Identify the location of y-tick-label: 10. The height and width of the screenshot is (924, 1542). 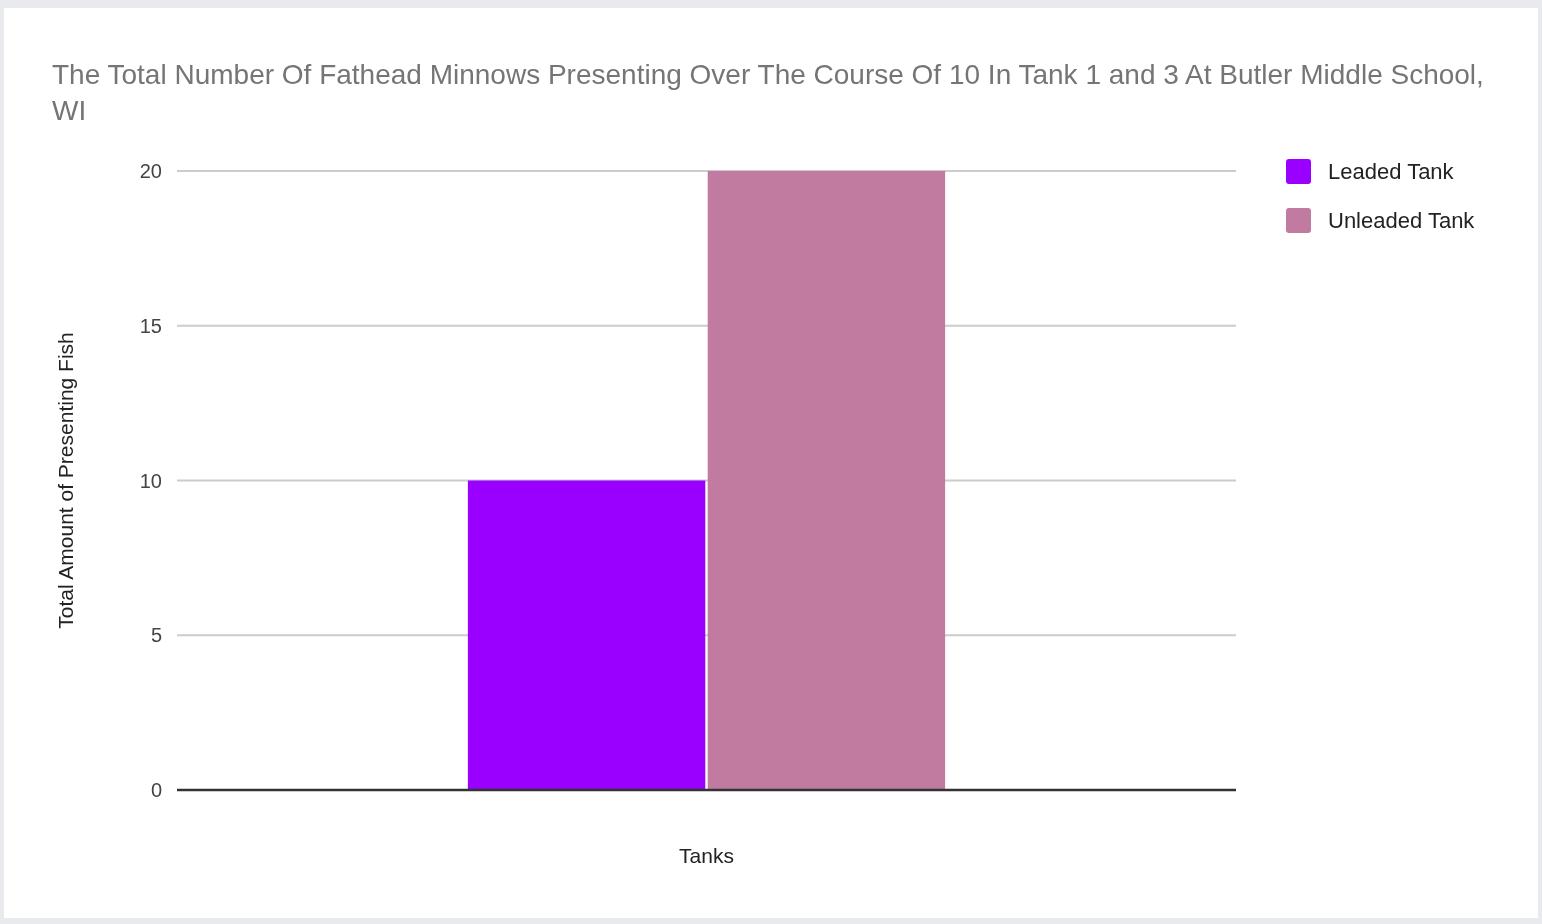
(150, 480).